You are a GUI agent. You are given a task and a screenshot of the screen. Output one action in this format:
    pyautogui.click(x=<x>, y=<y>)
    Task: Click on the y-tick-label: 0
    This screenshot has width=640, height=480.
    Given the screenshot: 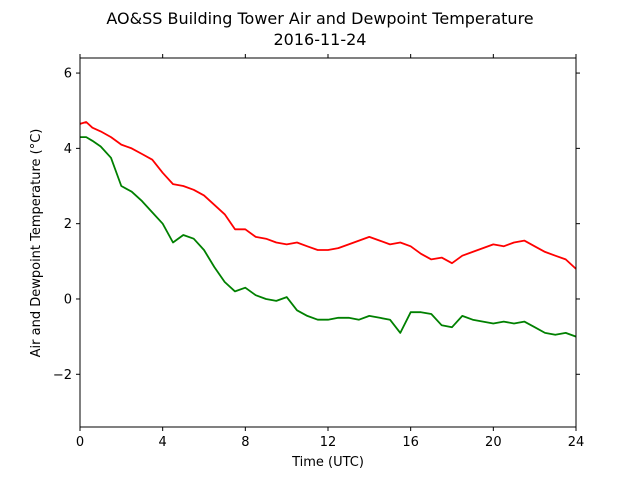 What is the action you would take?
    pyautogui.click(x=68, y=299)
    